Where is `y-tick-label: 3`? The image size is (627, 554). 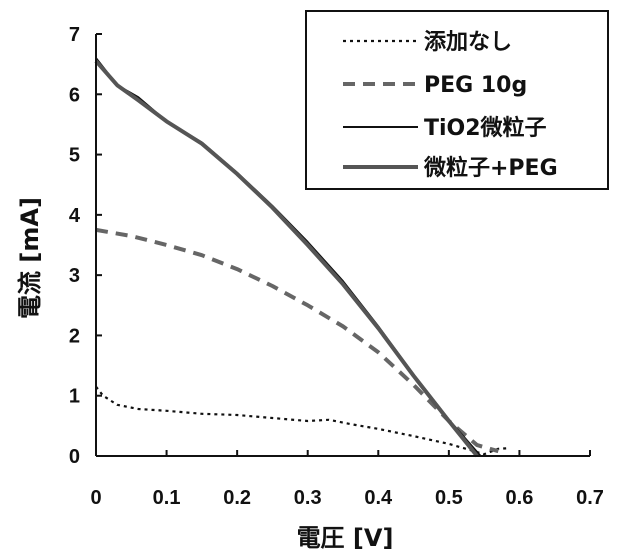
y-tick-label: 3 is located at coordinates (74, 276).